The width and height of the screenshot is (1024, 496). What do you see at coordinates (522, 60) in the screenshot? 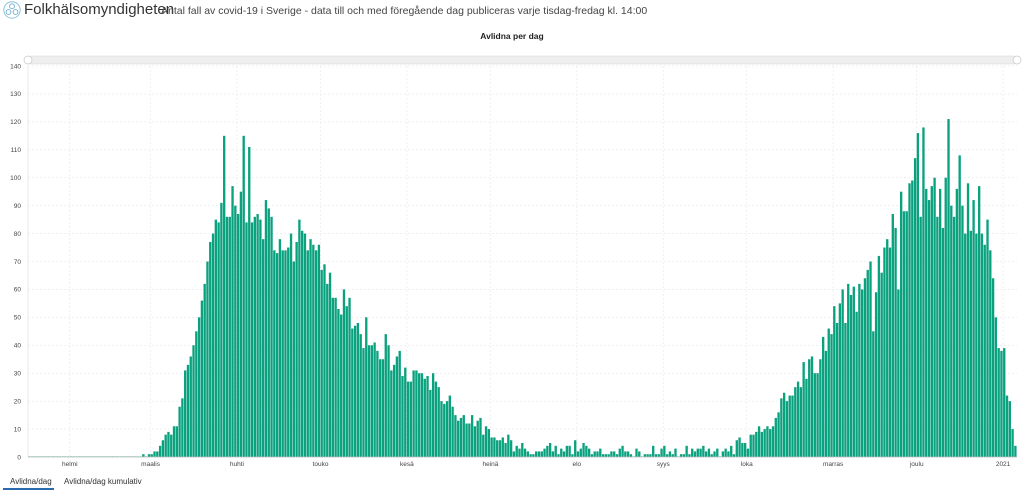
I see `chart-zoom-scrollbar` at bounding box center [522, 60].